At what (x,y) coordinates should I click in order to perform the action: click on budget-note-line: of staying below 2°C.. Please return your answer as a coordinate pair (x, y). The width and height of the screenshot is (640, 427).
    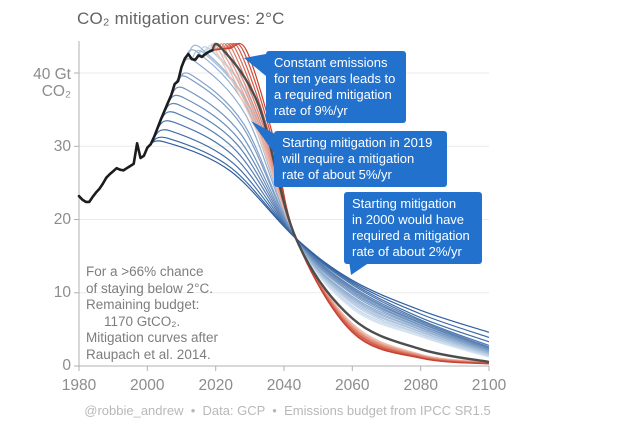
    Looking at the image, I should click on (149, 288).